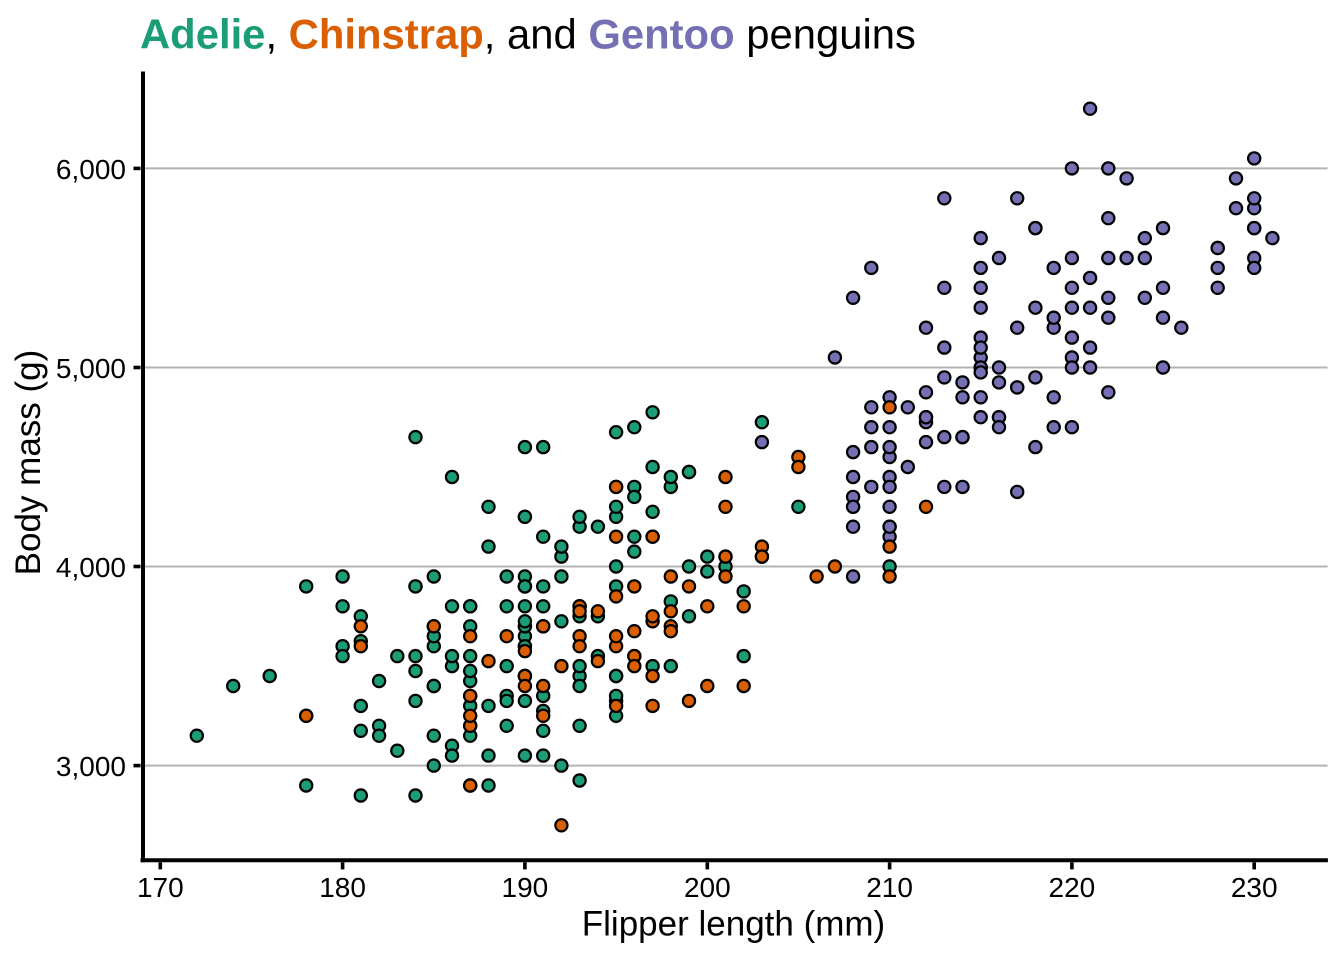 Image resolution: width=1344 pixels, height=965 pixels. Describe the element at coordinates (91, 169) in the screenshot. I see `svg-text: 6,000` at that location.